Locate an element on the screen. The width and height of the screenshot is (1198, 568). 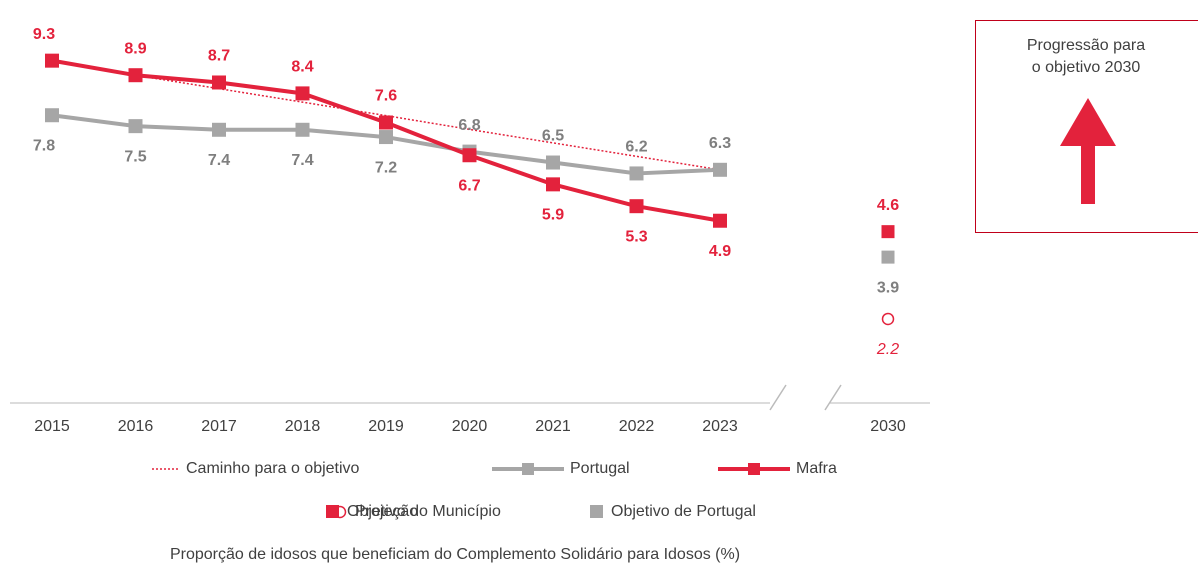
data-label: 6.3 is located at coordinates (720, 143).